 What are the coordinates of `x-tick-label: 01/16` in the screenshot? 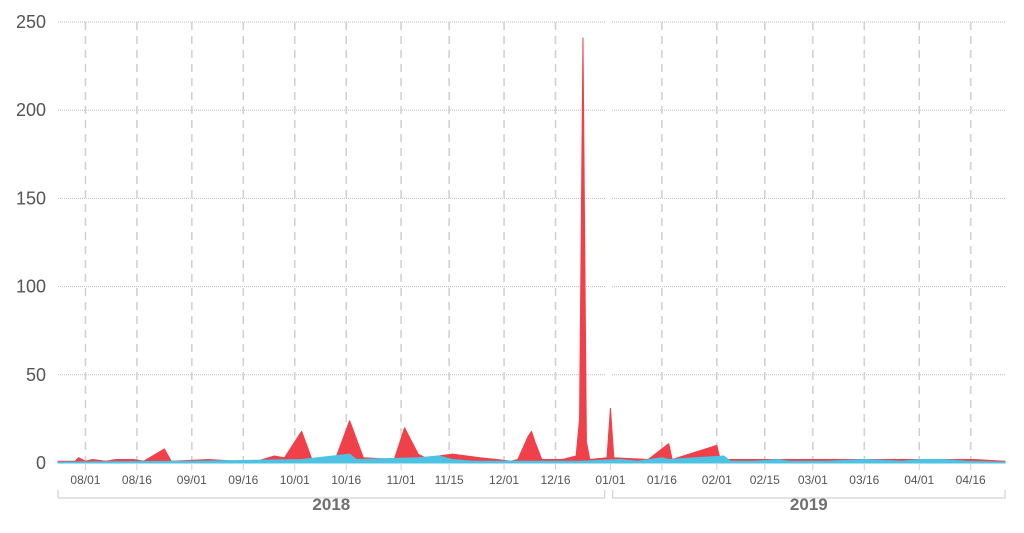 It's located at (662, 480).